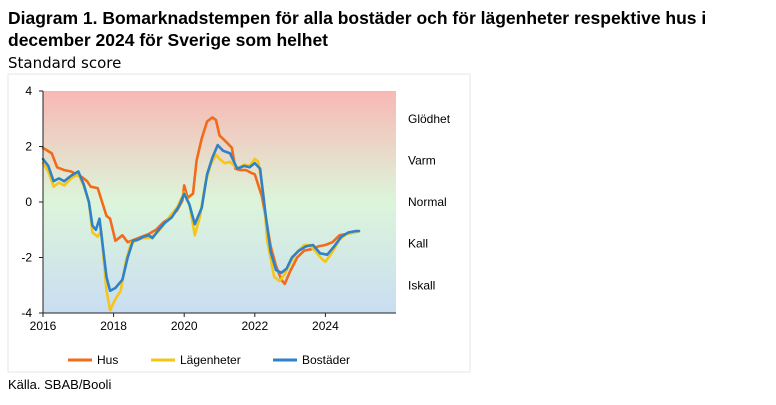 This screenshot has width=776, height=405. I want to click on legend-label: Hus, so click(107, 360).